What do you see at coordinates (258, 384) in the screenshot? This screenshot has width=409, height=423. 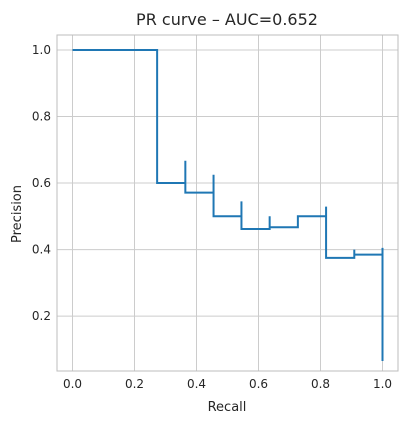 I see `x-tick-label: 0.6` at bounding box center [258, 384].